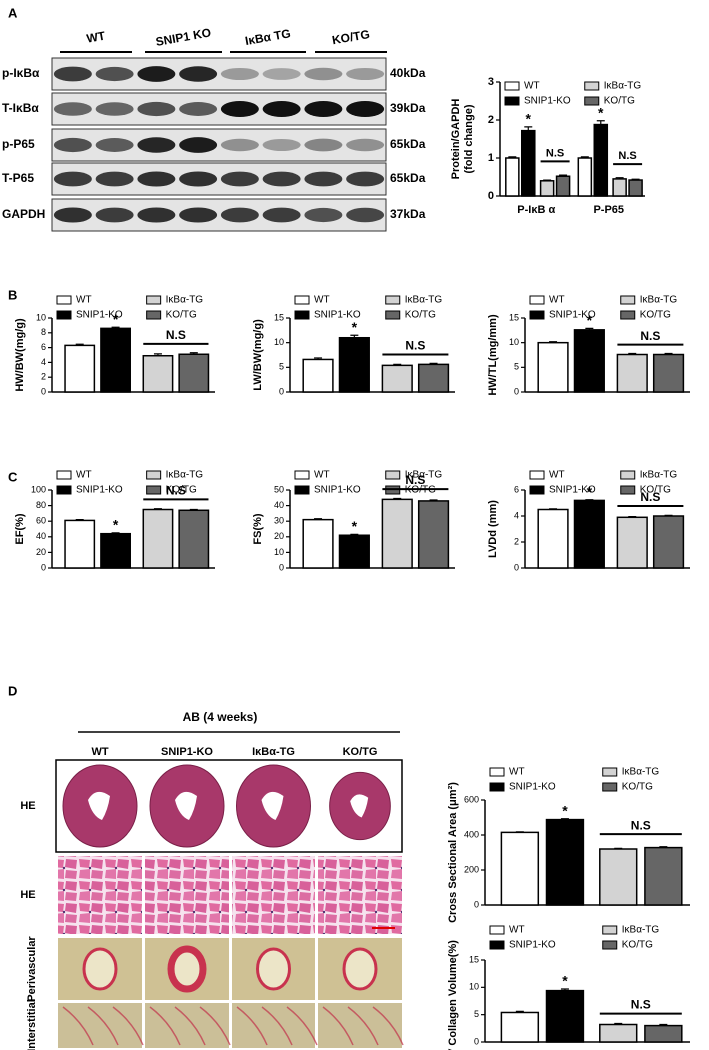 The width and height of the screenshot is (709, 1050). What do you see at coordinates (281, 367) in the screenshot?
I see `y-tick-label: 5` at bounding box center [281, 367].